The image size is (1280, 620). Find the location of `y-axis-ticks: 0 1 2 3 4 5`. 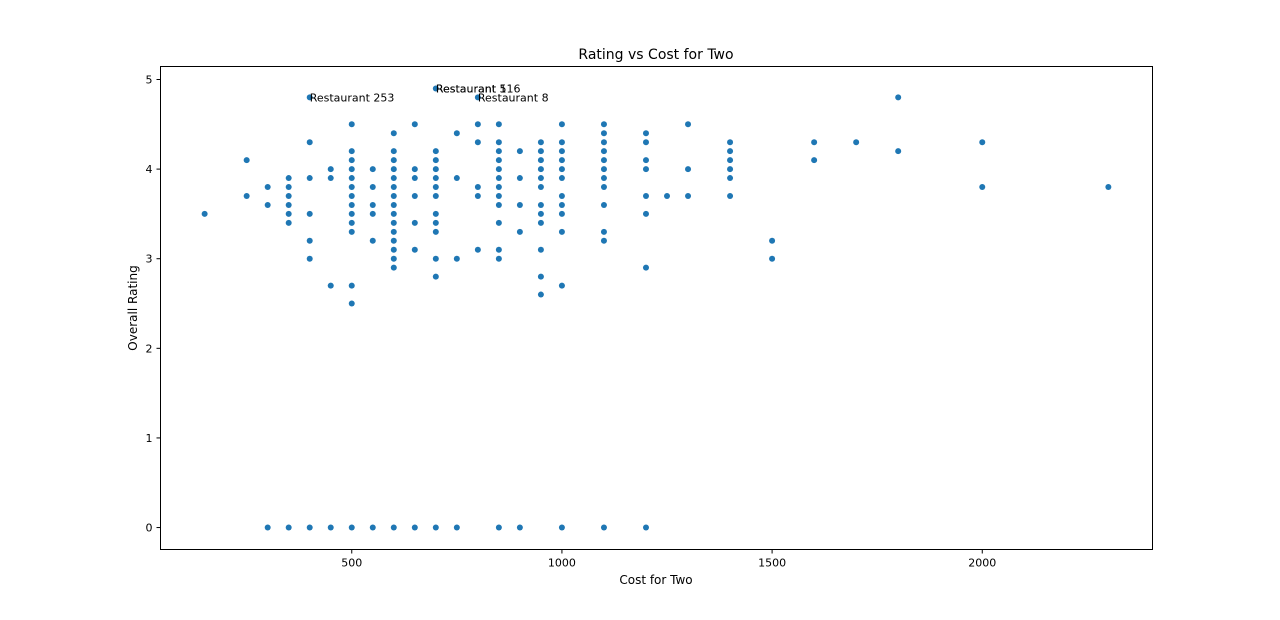

y-axis-ticks: 0 1 2 3 4 5 is located at coordinates (153, 304).